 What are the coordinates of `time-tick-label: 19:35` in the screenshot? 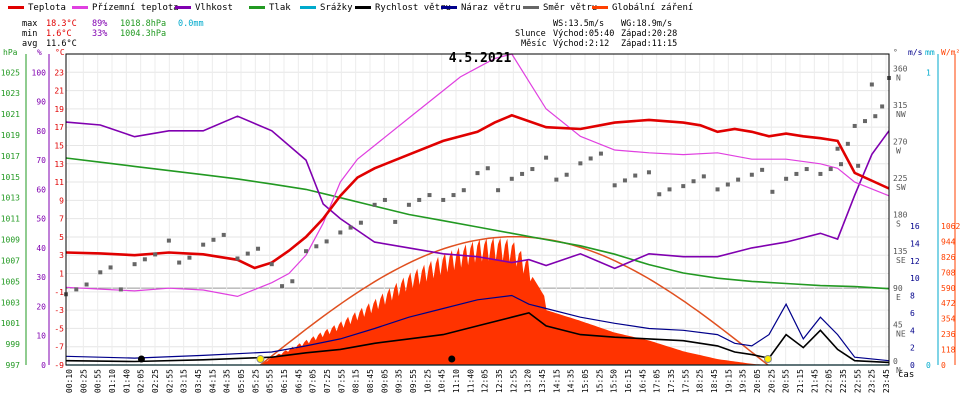 It's located at (743, 381).